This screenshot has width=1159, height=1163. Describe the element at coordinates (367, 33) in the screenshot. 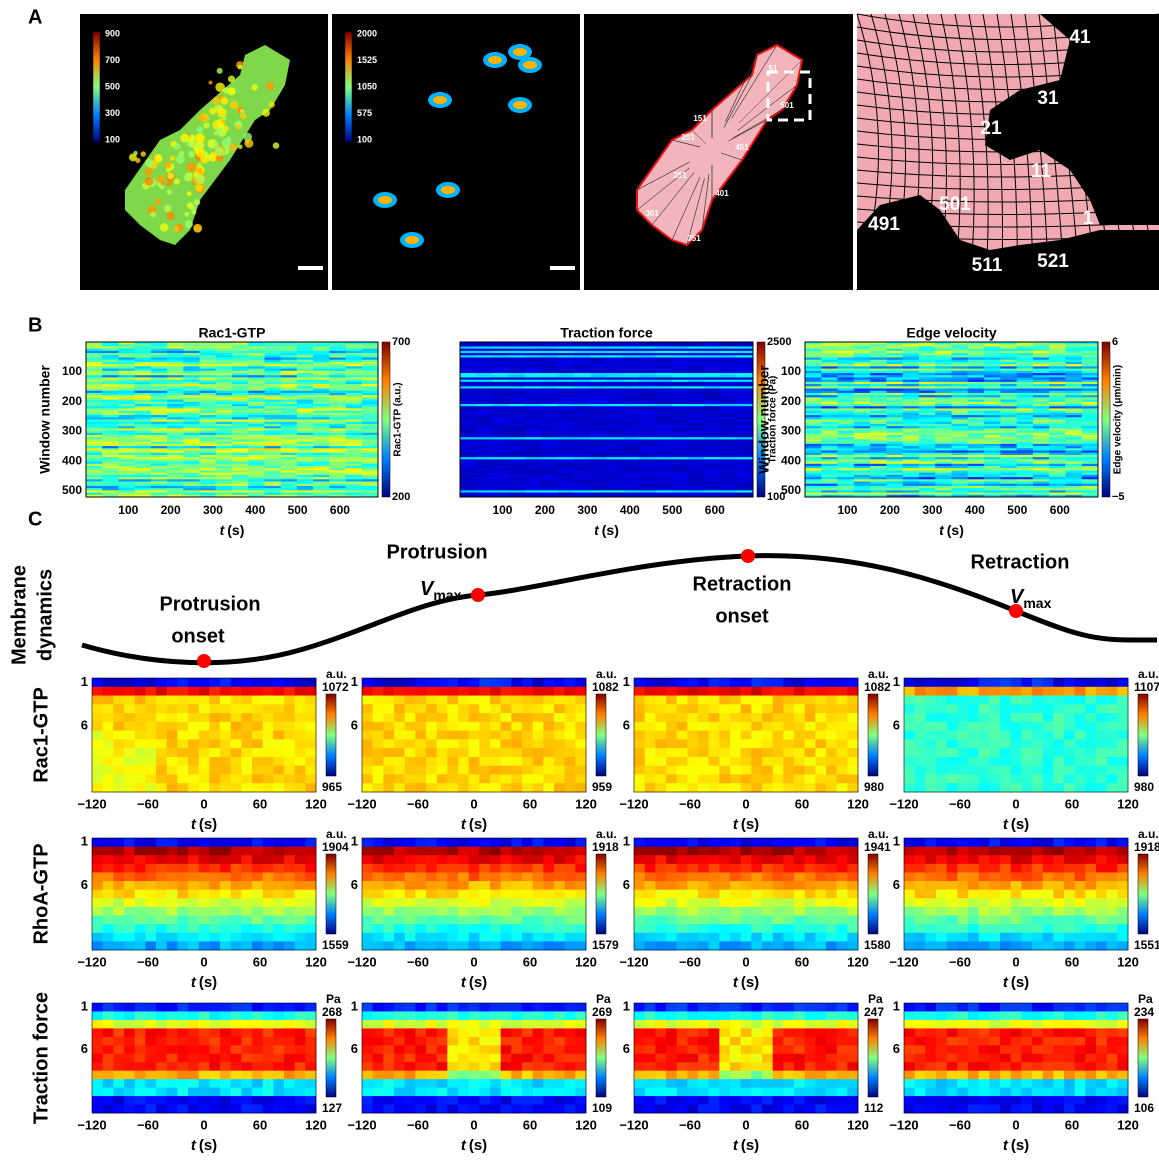

I see `label: 2000` at that location.